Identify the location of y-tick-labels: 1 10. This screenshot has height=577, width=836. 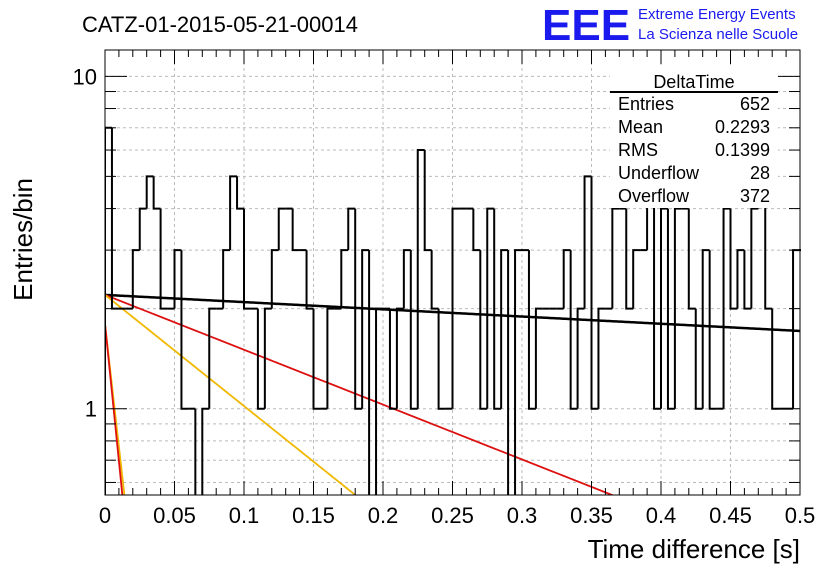
(85, 242).